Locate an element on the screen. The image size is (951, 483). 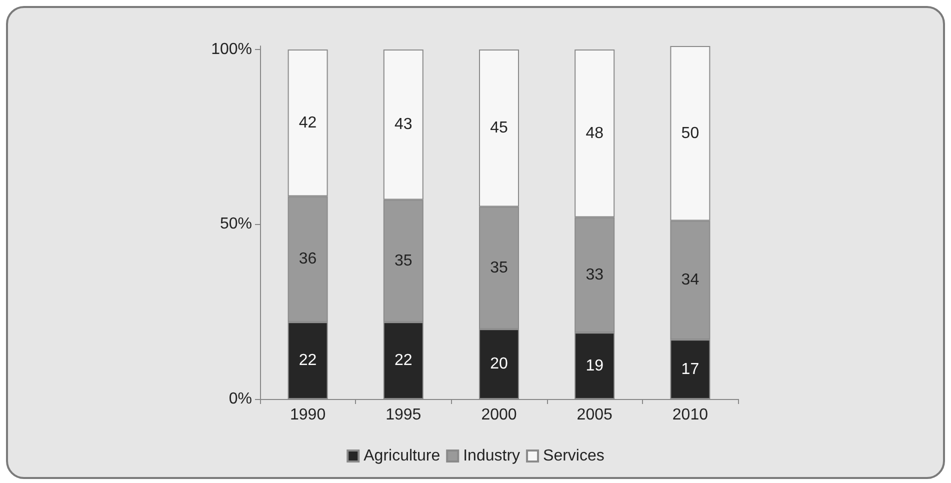
data-label: 19 is located at coordinates (595, 365).